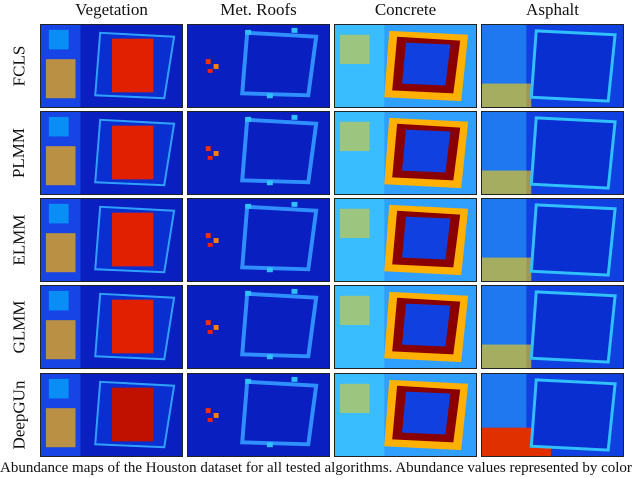 The height and width of the screenshot is (478, 640). I want to click on row-label-text: GLMM, so click(18, 327).